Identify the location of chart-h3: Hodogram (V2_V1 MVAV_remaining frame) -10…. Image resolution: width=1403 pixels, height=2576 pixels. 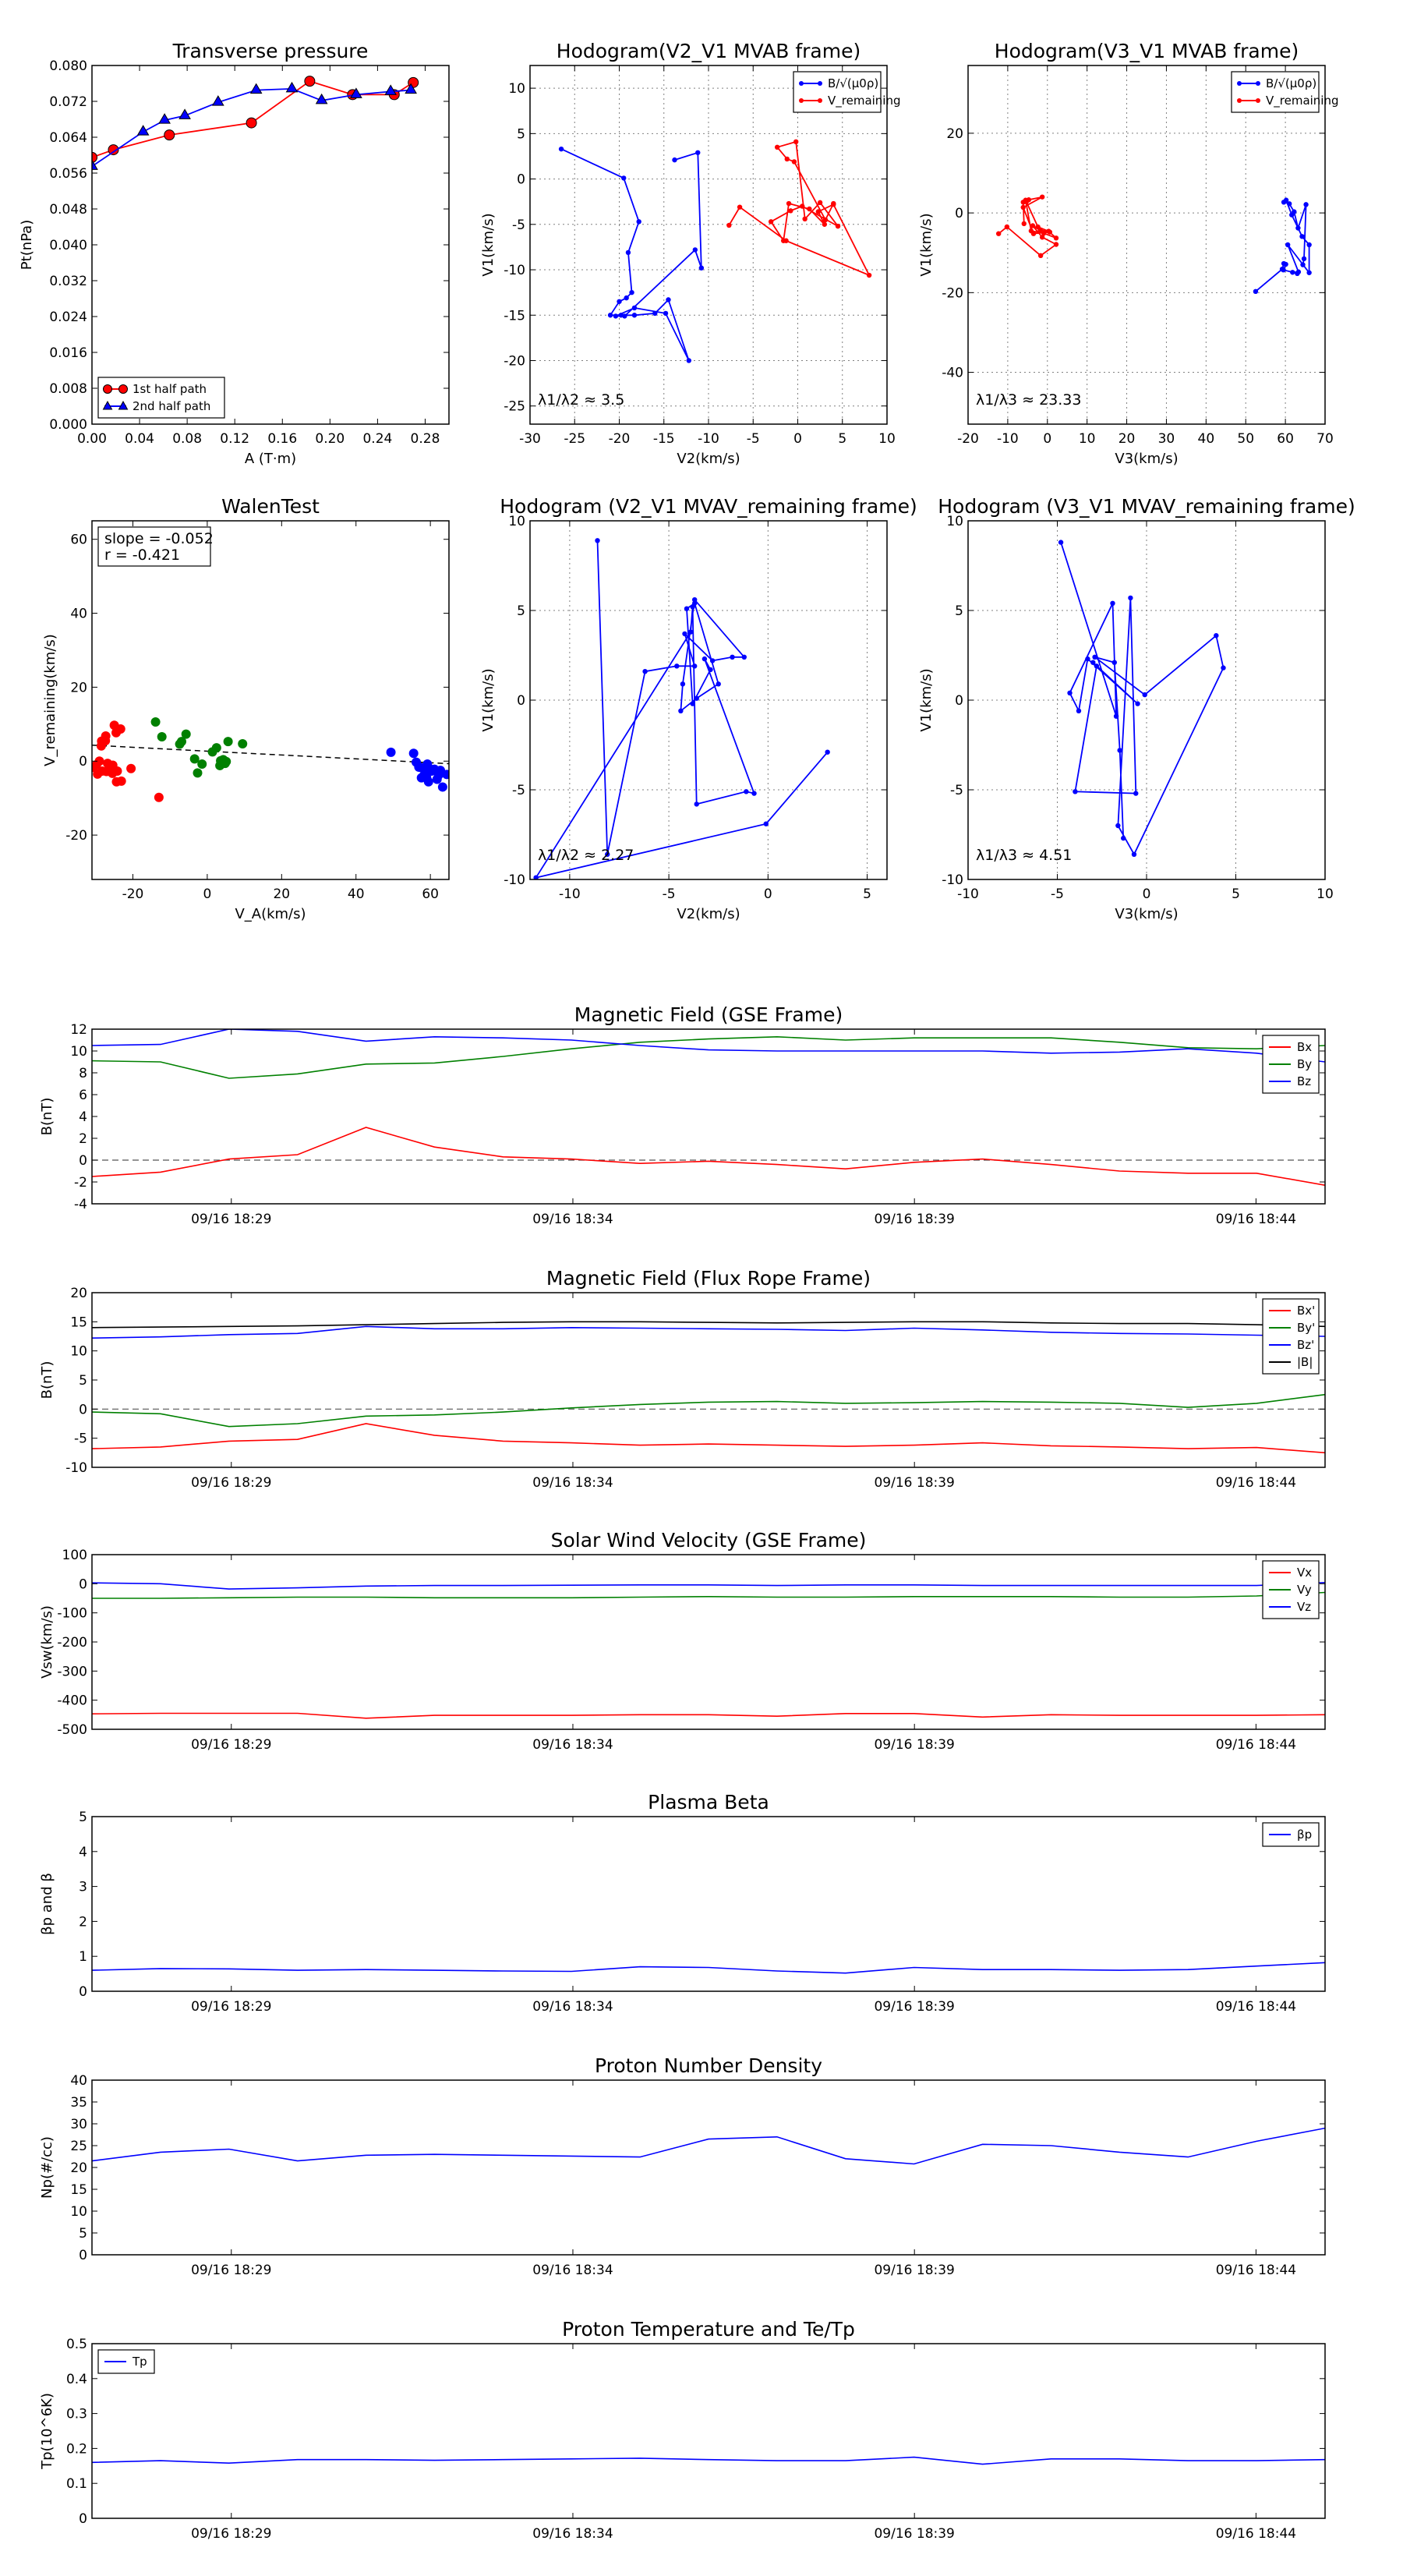
(698, 708).